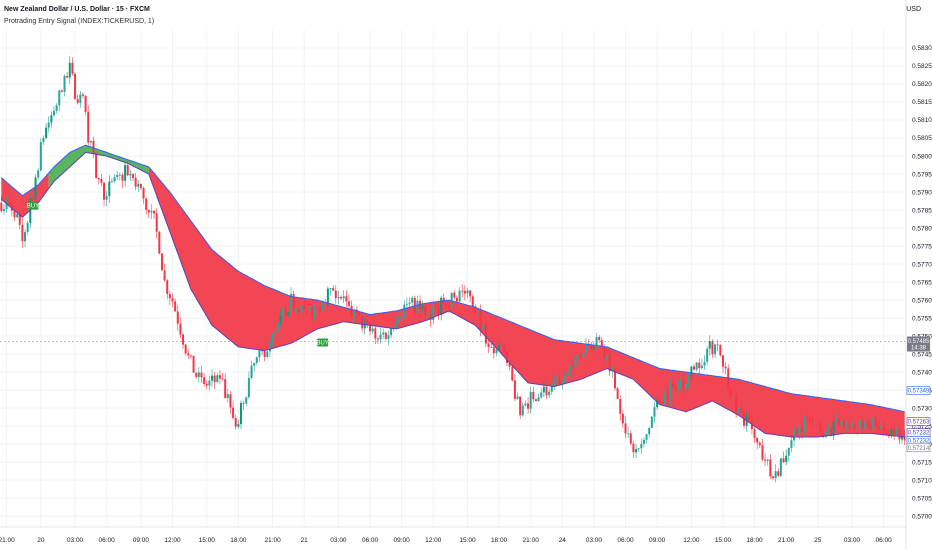 The image size is (932, 550). I want to click on x-tick-label: 15:00, so click(723, 540).